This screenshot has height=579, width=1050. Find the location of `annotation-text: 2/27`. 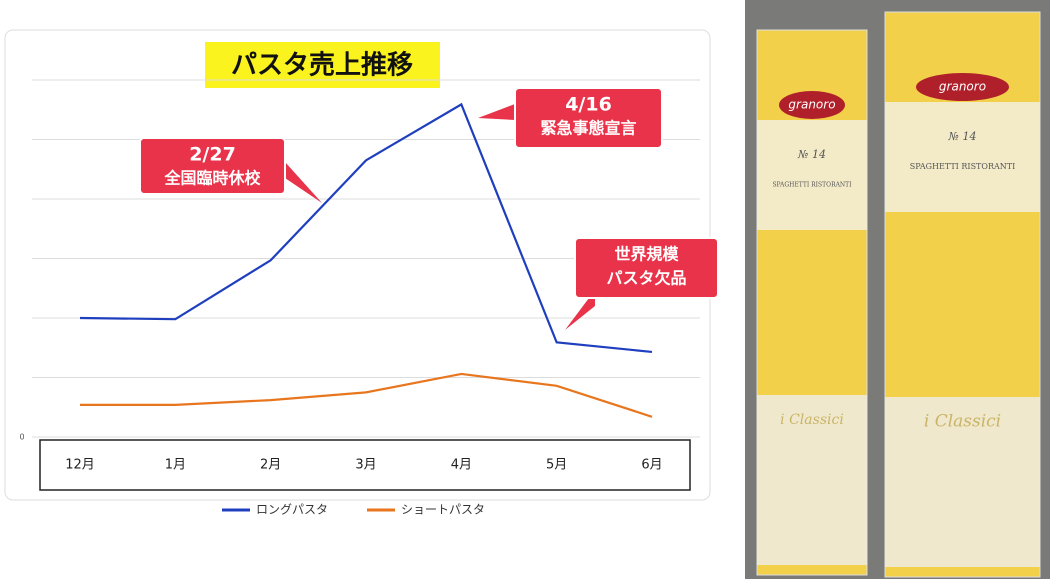

annotation-text: 2/27 is located at coordinates (212, 155).